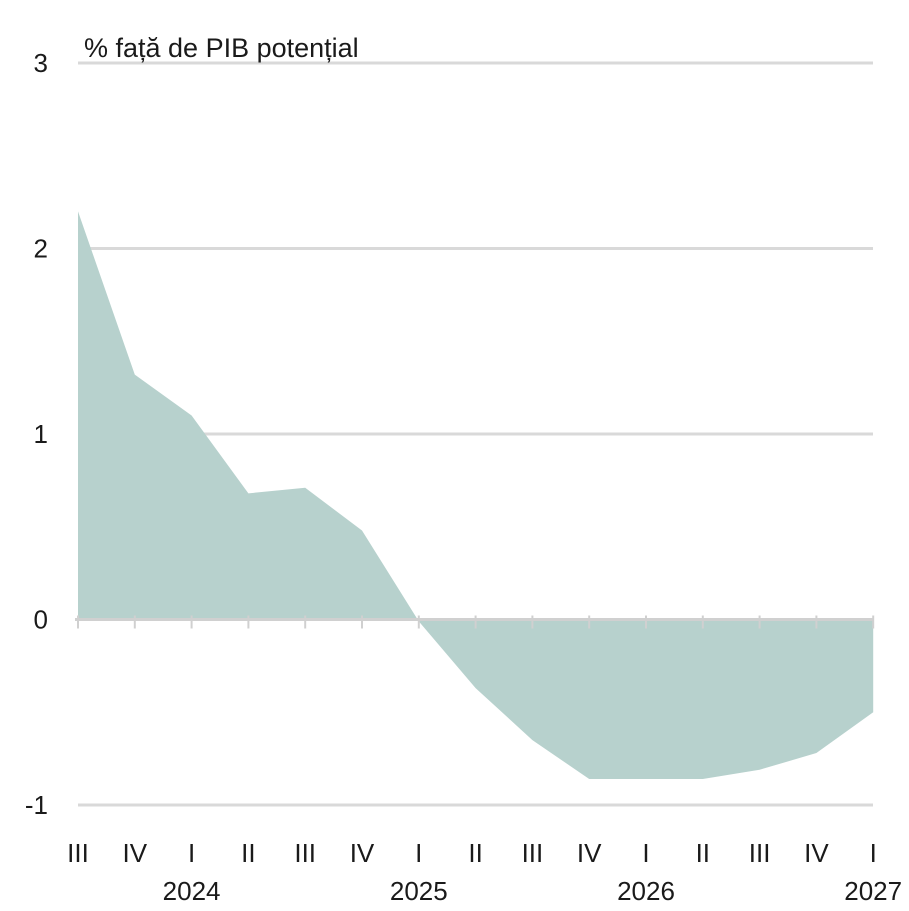  What do you see at coordinates (41, 249) in the screenshot?
I see `y-tick-label: 2` at bounding box center [41, 249].